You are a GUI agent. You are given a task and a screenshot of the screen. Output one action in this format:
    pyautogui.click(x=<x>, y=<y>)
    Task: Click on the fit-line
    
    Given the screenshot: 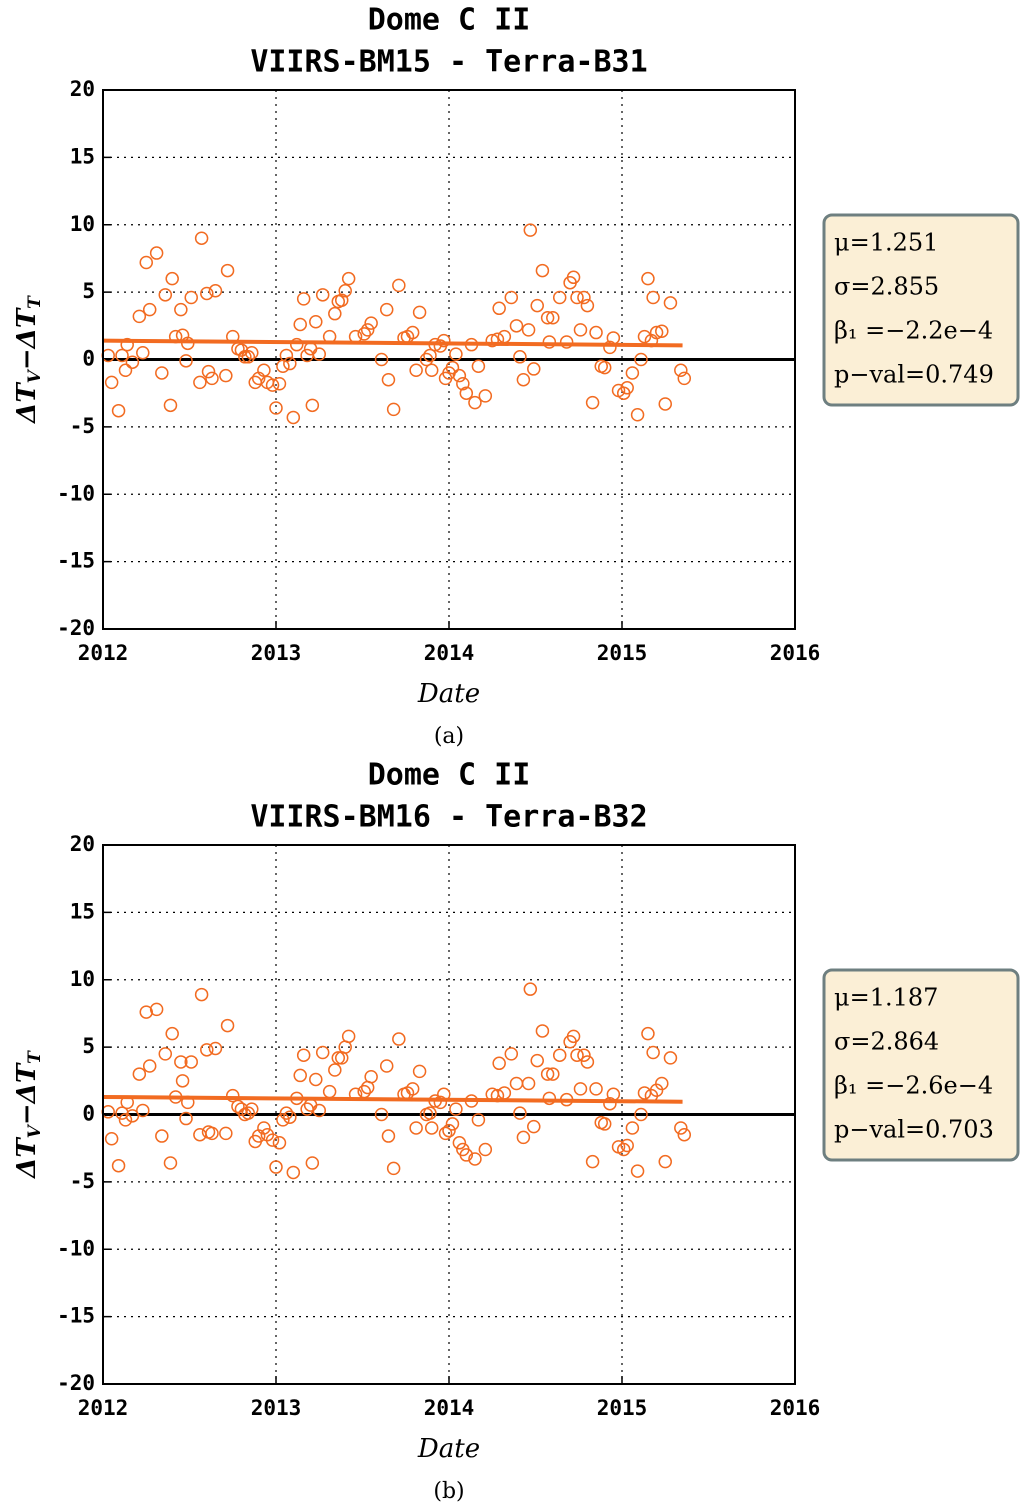 What is the action you would take?
    pyautogui.click(x=392, y=343)
    